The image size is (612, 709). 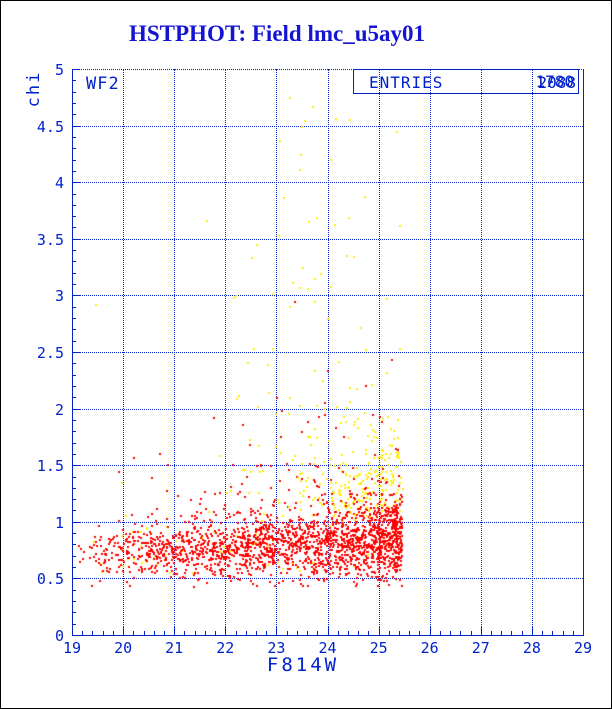 What do you see at coordinates (328, 69) in the screenshot?
I see `plot-frame-top` at bounding box center [328, 69].